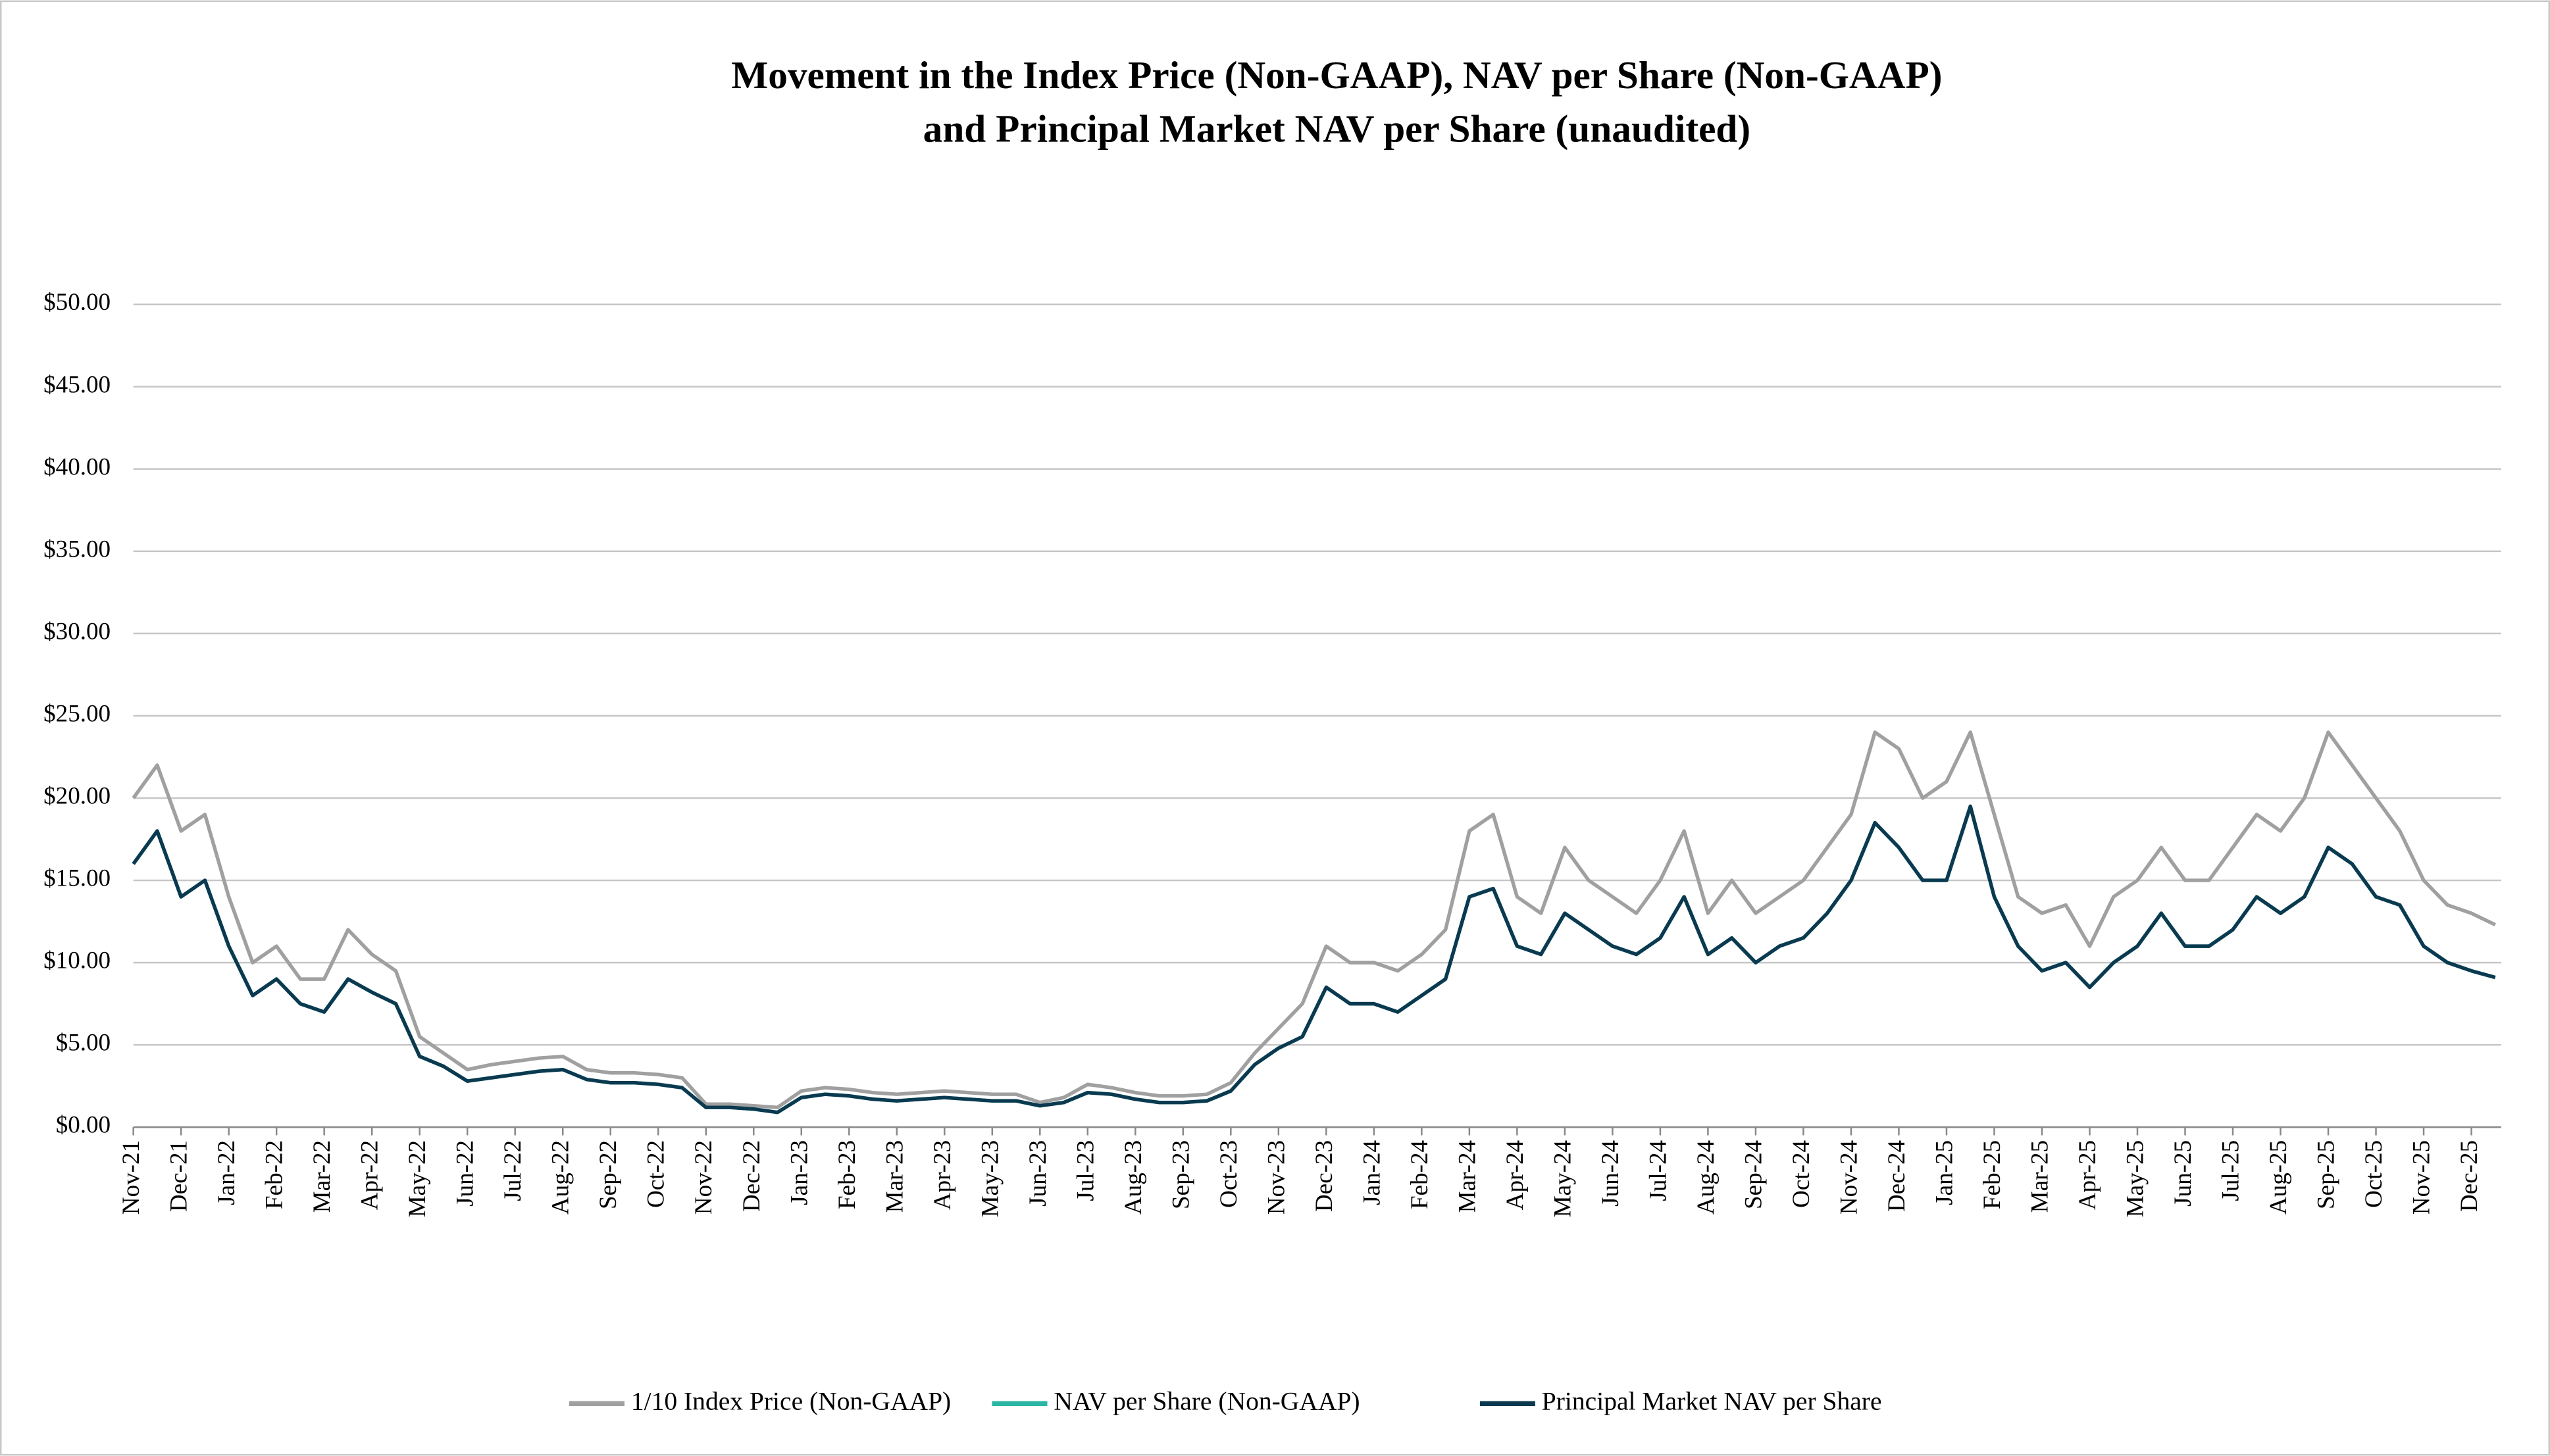 The image size is (2550, 1456). What do you see at coordinates (1276, 1177) in the screenshot?
I see `x-tick-label: Nov-23` at bounding box center [1276, 1177].